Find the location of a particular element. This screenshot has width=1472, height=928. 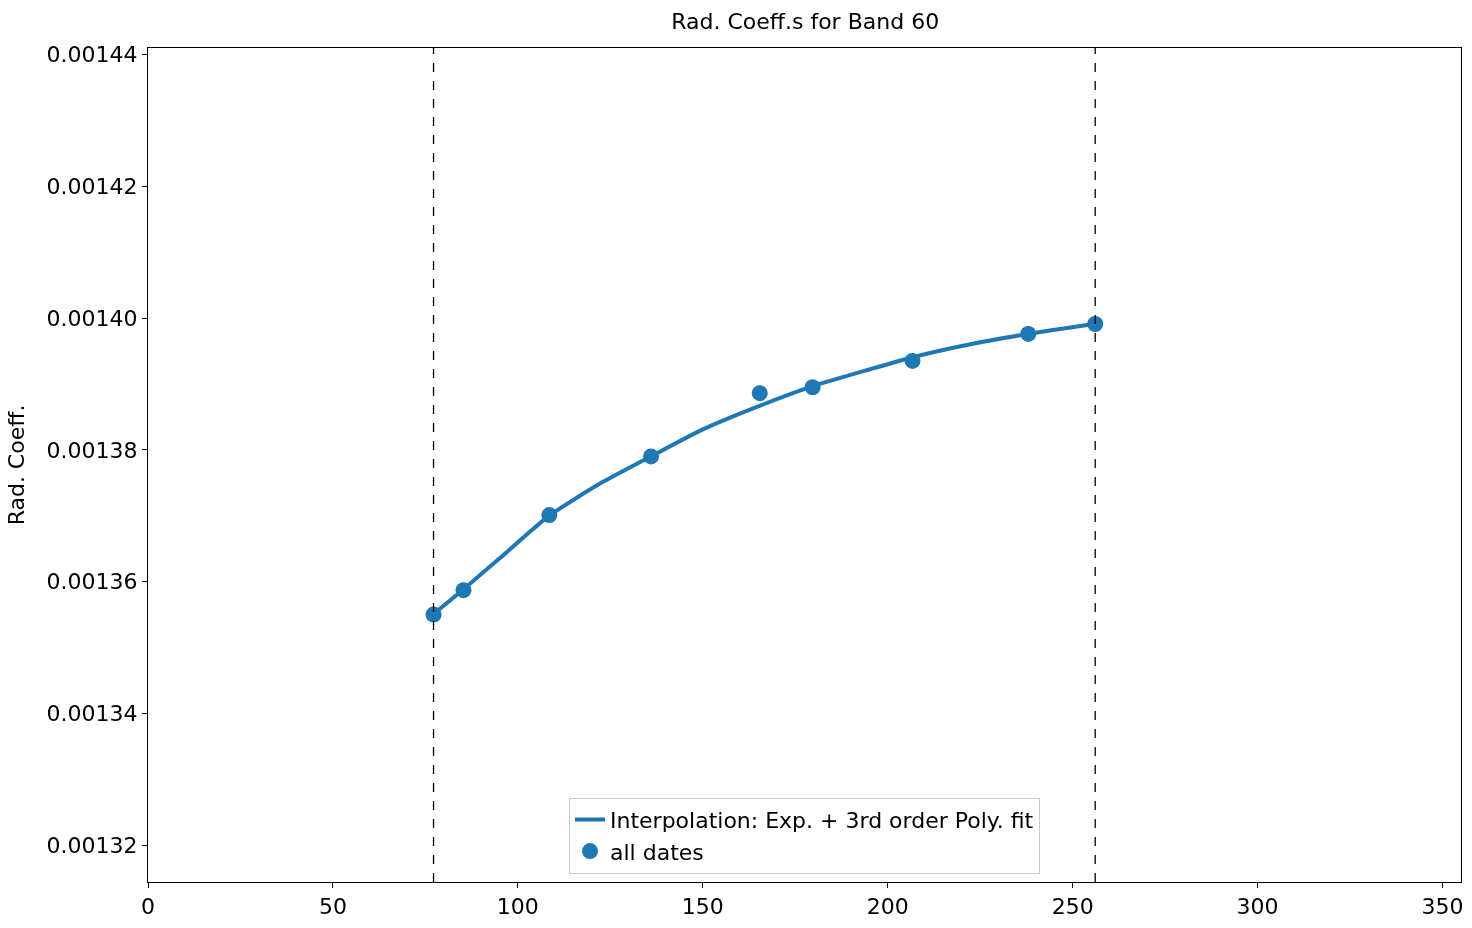

x-tick-label: 0 is located at coordinates (148, 907).